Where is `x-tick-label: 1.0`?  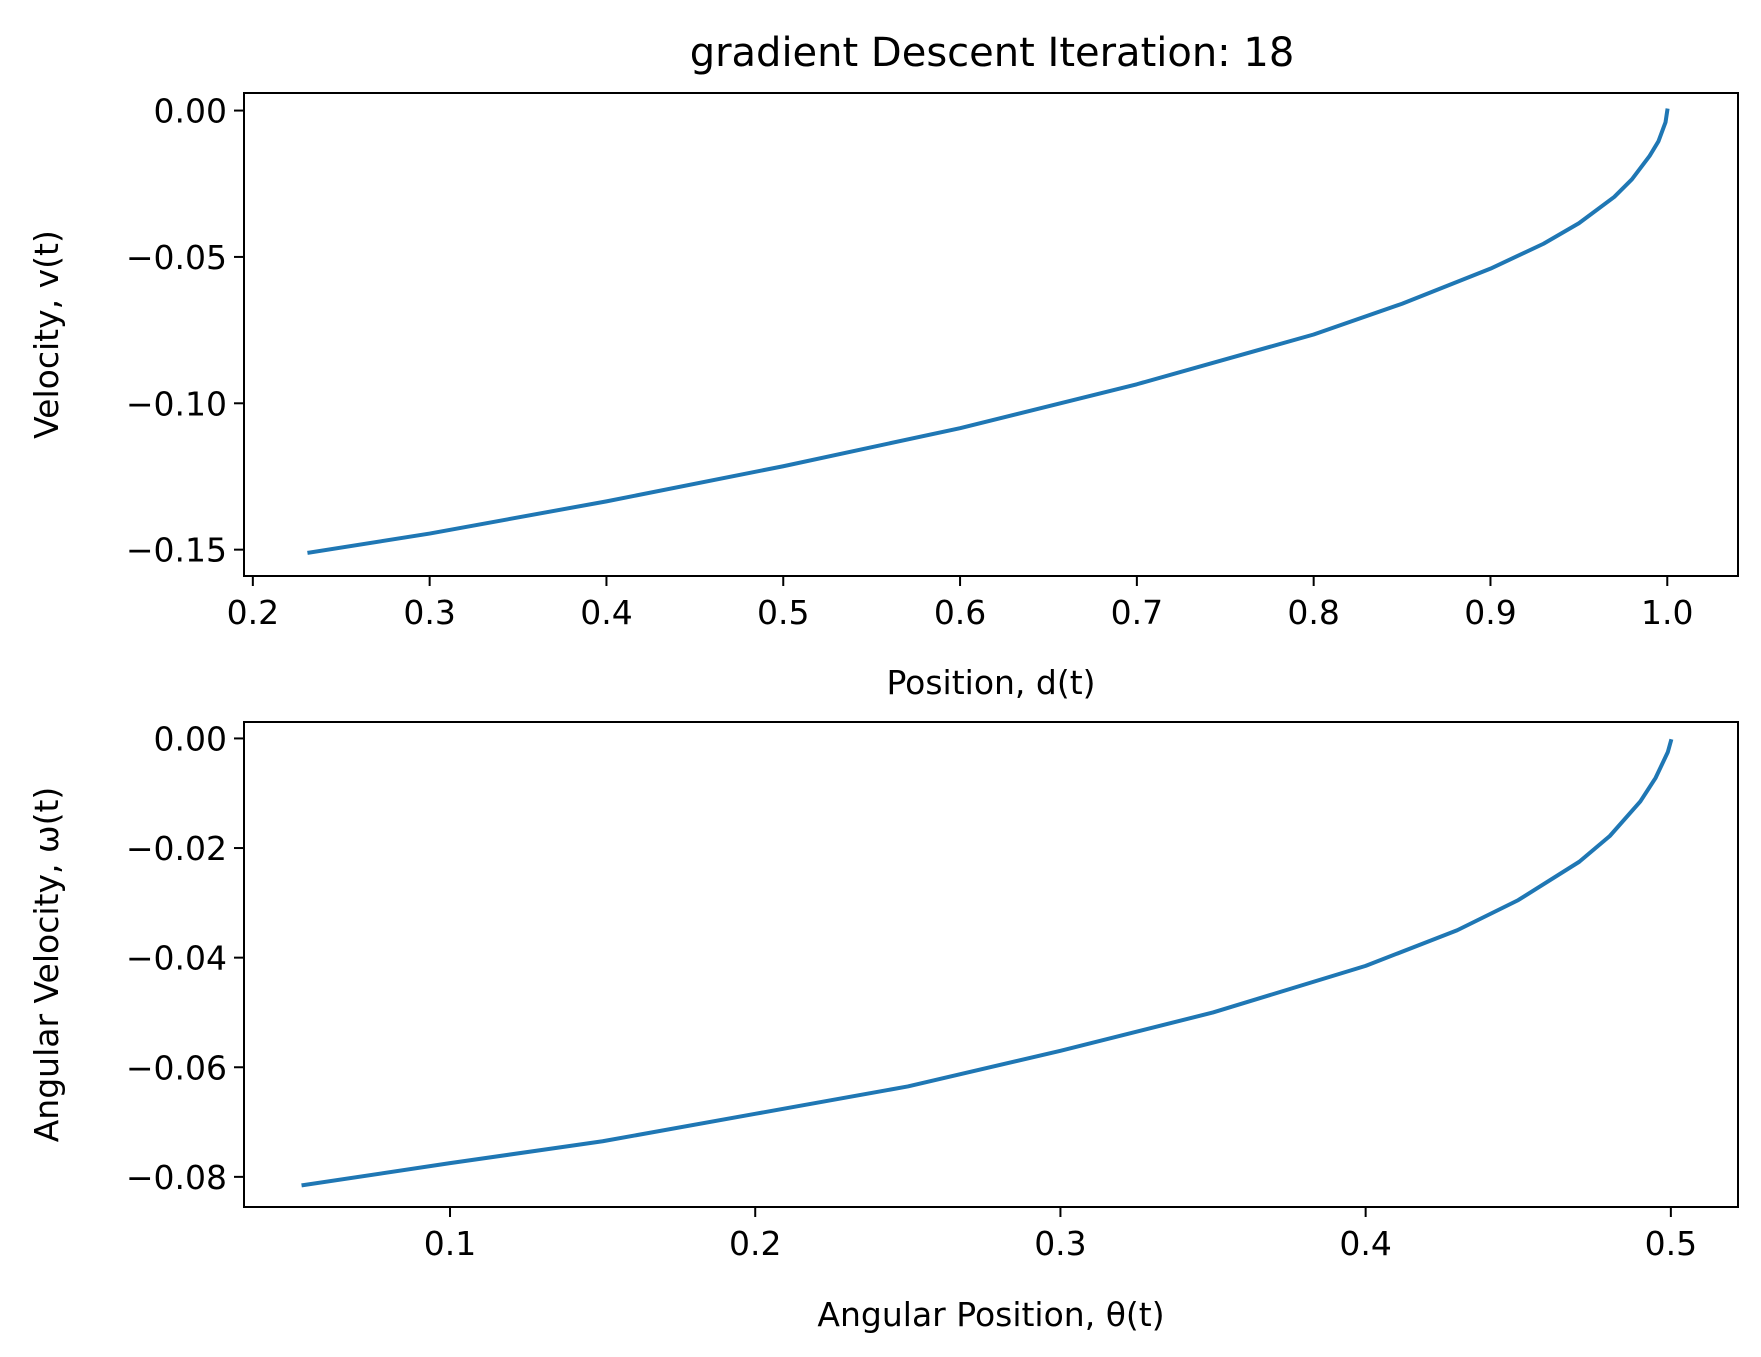 x-tick-label: 1.0 is located at coordinates (1667, 612).